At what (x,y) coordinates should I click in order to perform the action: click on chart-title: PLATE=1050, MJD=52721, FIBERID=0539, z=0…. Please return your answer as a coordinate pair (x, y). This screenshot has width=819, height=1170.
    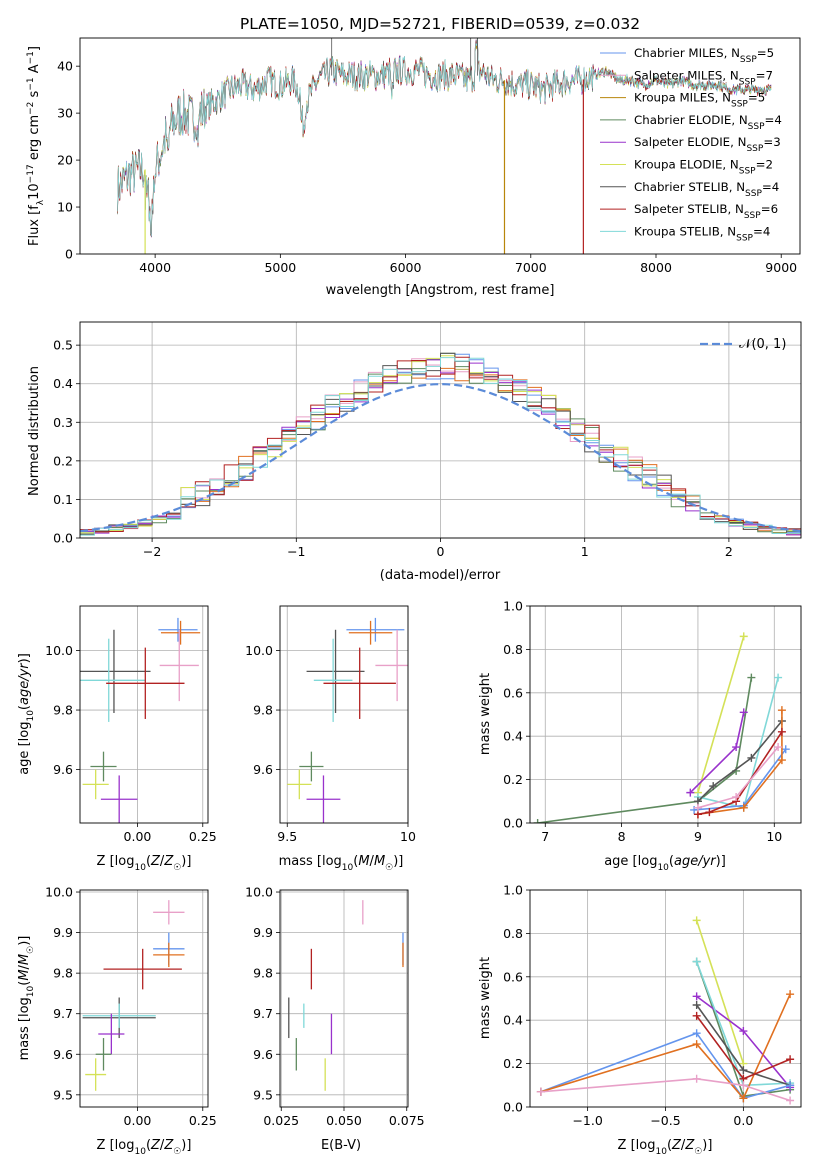
    Looking at the image, I should click on (440, 24).